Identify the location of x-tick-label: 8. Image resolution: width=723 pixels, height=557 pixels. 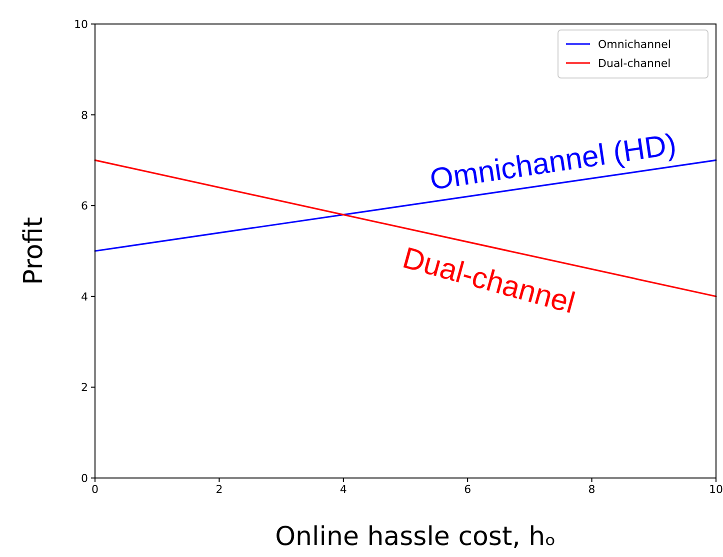
(592, 489).